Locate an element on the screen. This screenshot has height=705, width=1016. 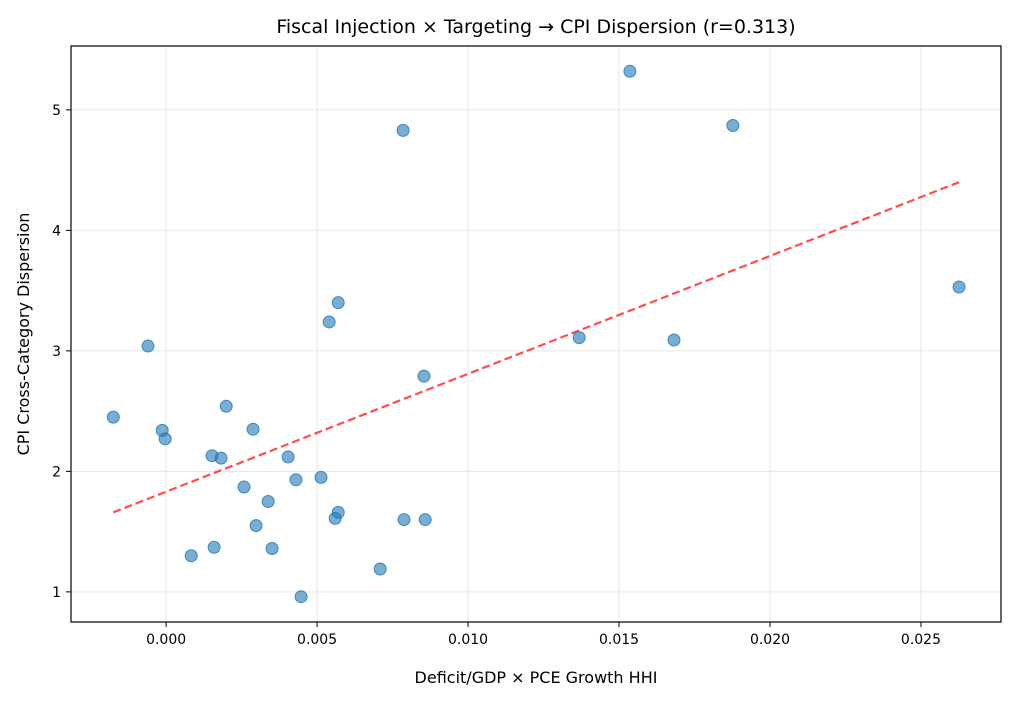
x-tick-label: 0.025 is located at coordinates (921, 640).